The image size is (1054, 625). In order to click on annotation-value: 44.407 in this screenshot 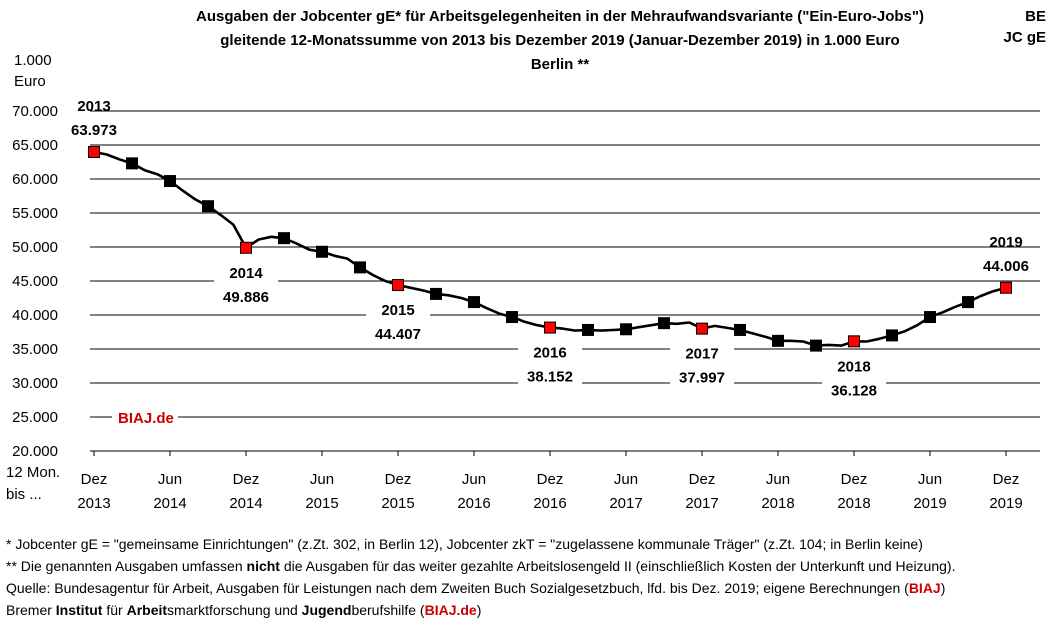, I will do `click(398, 334)`.